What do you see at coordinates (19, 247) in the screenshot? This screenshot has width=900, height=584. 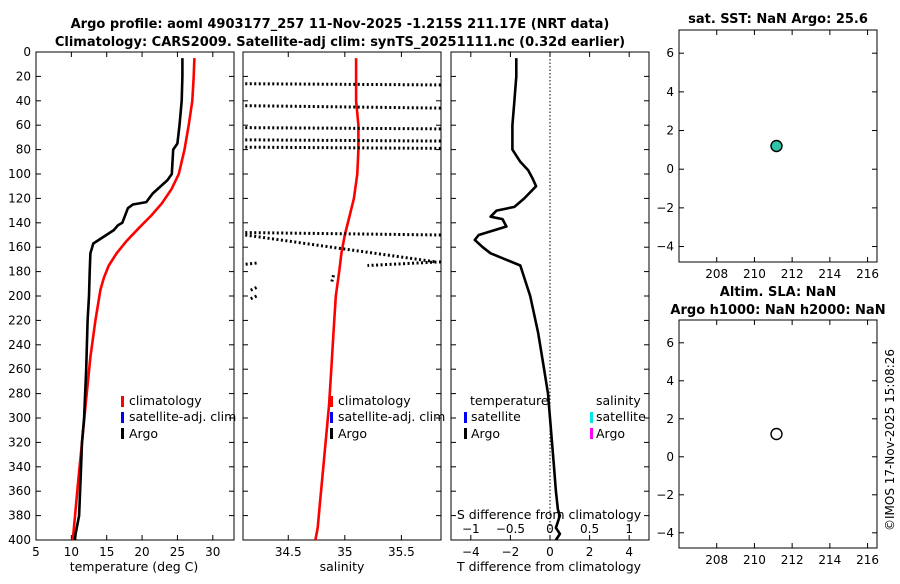 I see `y-tick-label: 160` at bounding box center [19, 247].